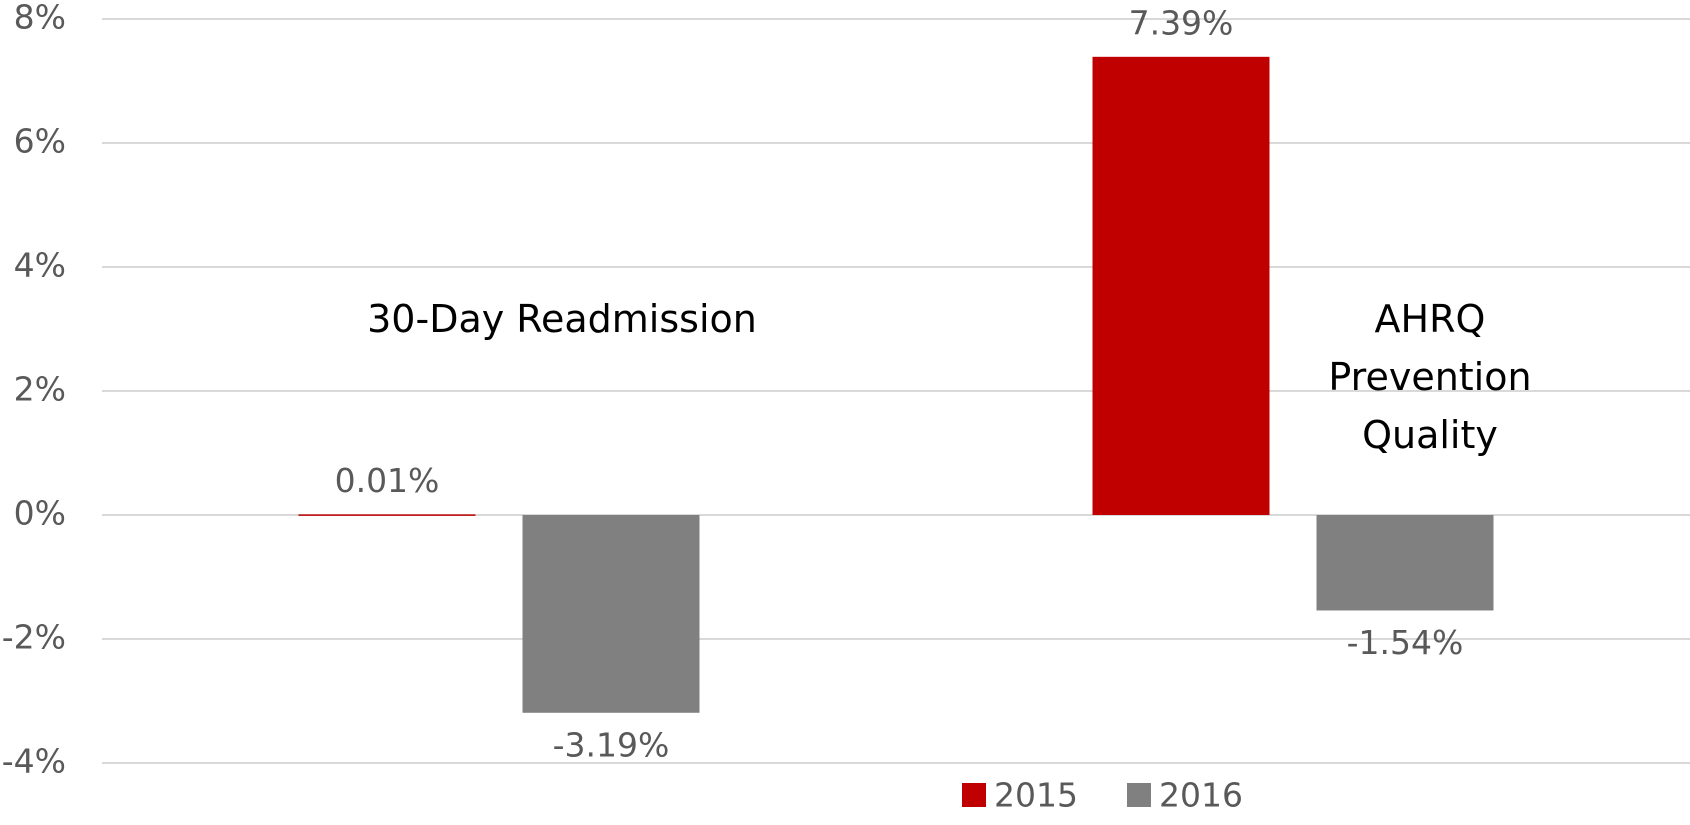 This screenshot has width=1690, height=825. What do you see at coordinates (40, 141) in the screenshot?
I see `y-tick-label: 6%` at bounding box center [40, 141].